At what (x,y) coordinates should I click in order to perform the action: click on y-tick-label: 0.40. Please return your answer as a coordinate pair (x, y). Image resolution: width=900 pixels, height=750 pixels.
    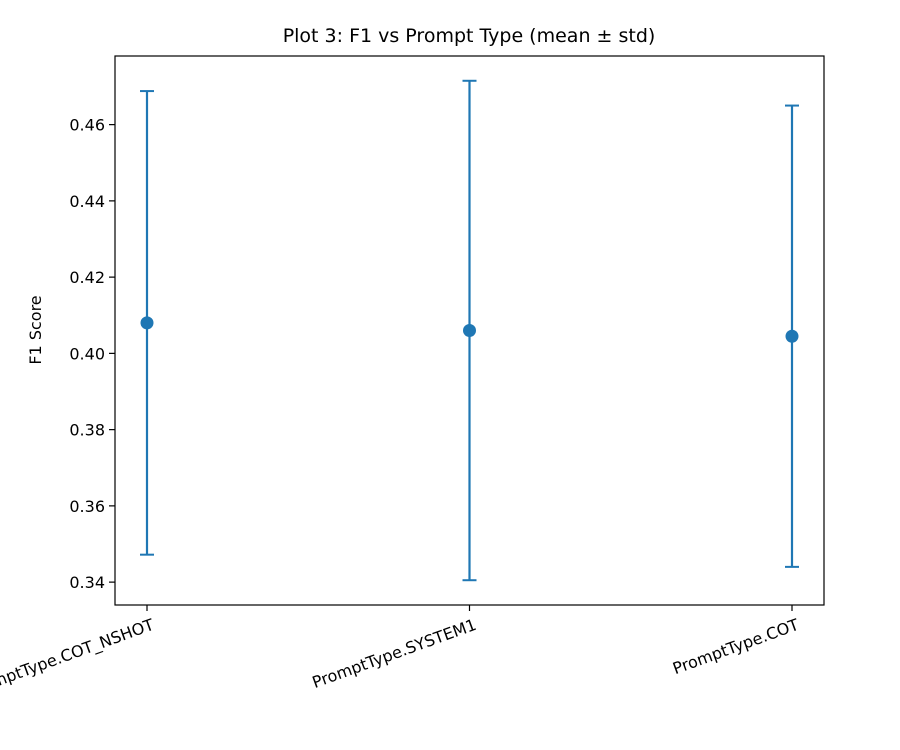
    Looking at the image, I should click on (87, 353).